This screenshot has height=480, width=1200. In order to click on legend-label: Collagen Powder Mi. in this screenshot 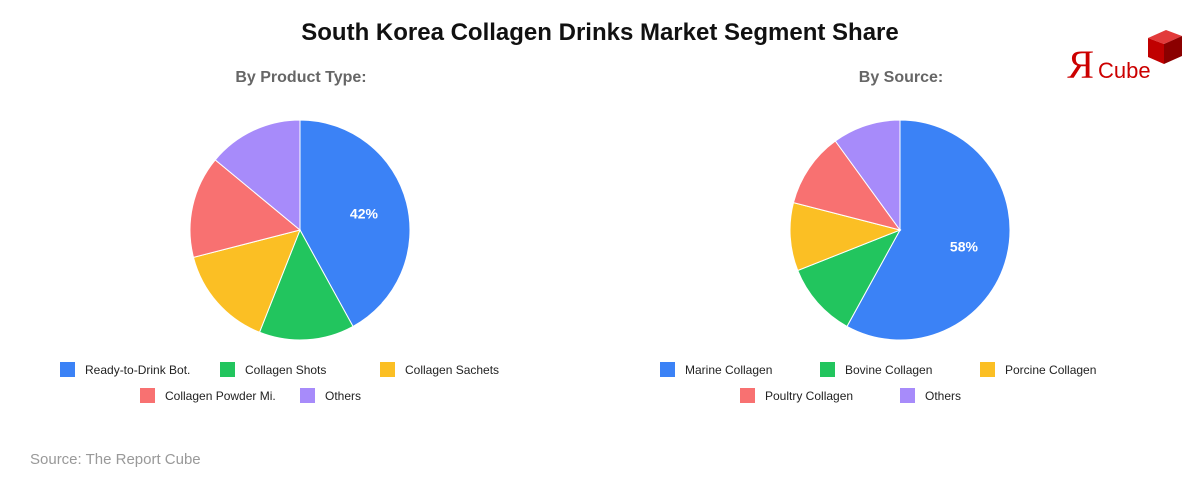, I will do `click(220, 395)`.